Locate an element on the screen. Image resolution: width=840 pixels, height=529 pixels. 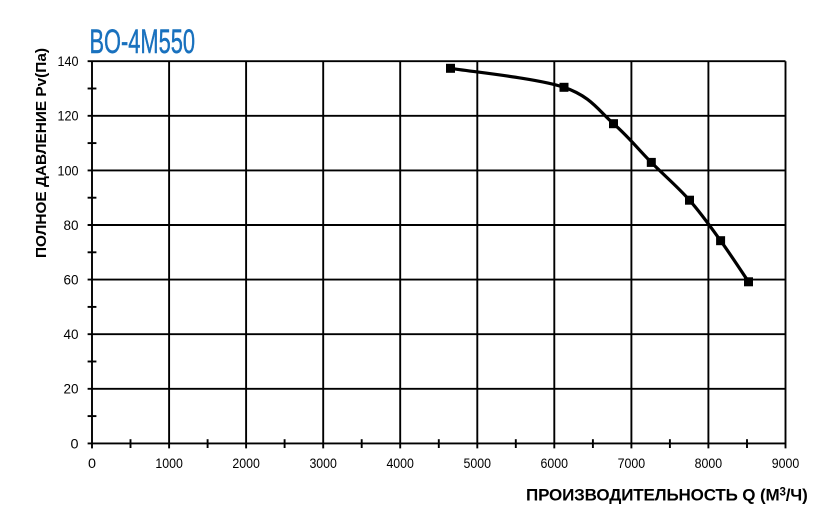
svg-text: 20 is located at coordinates (71, 389).